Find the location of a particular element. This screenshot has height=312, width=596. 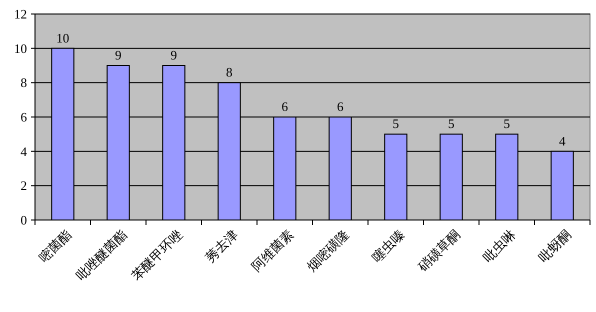

x-tick-label: 阿维菌素 is located at coordinates (272, 250).